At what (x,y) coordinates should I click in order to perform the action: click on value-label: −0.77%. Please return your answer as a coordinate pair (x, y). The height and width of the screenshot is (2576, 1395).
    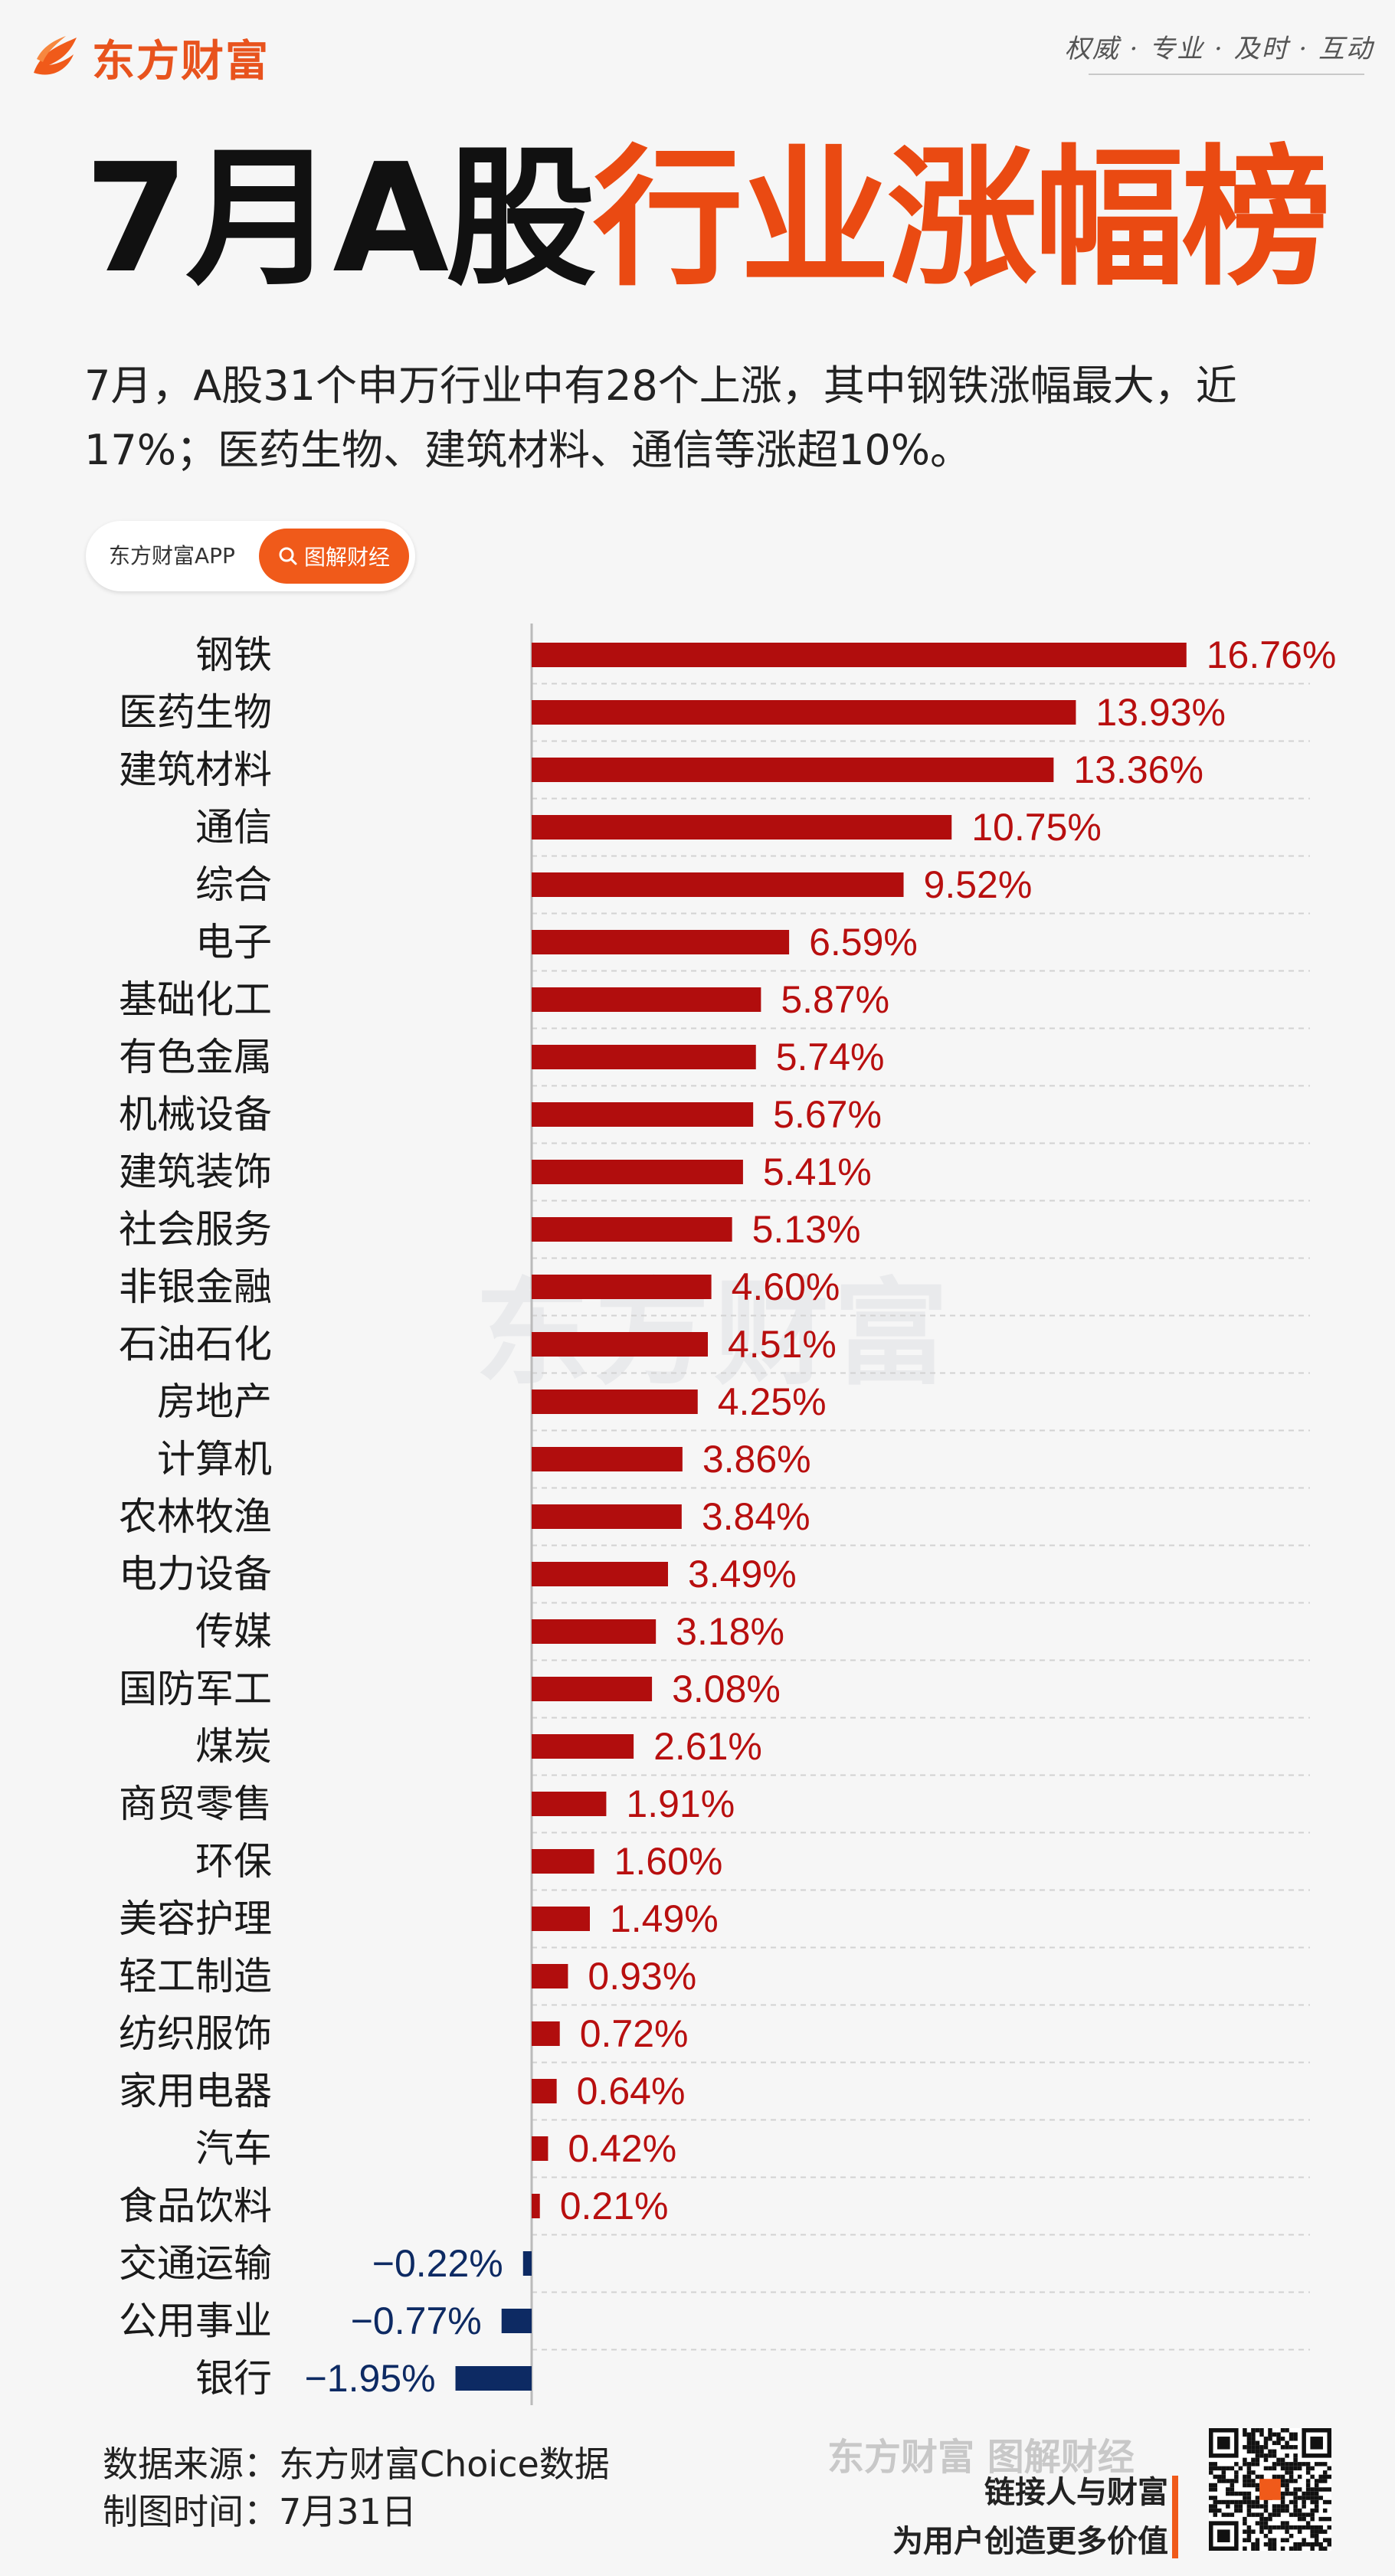
    Looking at the image, I should click on (417, 2320).